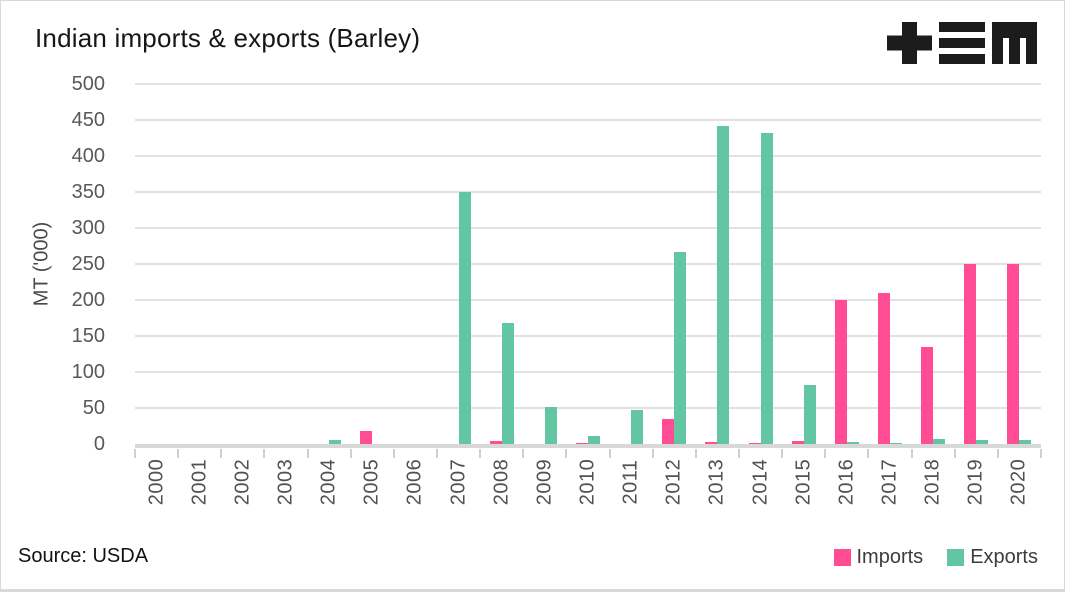 The image size is (1065, 592). What do you see at coordinates (458, 482) in the screenshot?
I see `x-label-2007: 2007` at bounding box center [458, 482].